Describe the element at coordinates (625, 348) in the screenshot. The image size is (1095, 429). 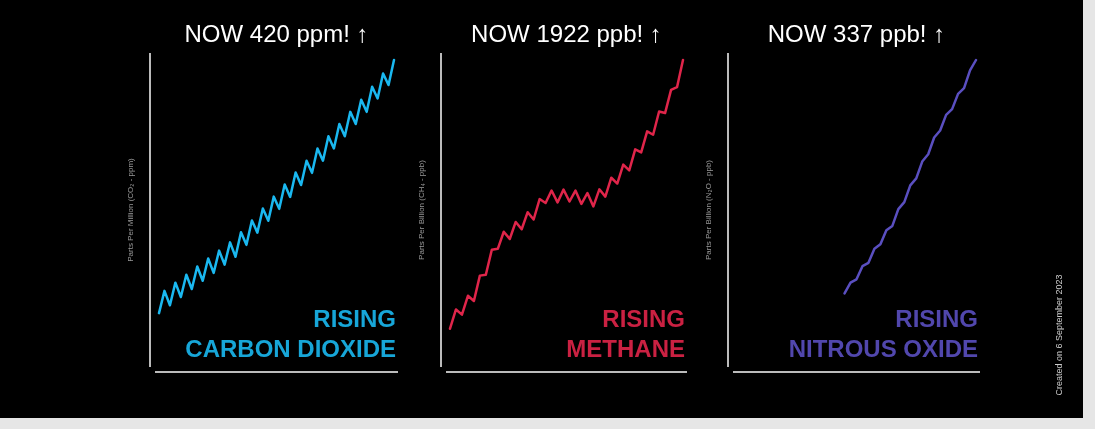
I see `annotation: METHANE` at that location.